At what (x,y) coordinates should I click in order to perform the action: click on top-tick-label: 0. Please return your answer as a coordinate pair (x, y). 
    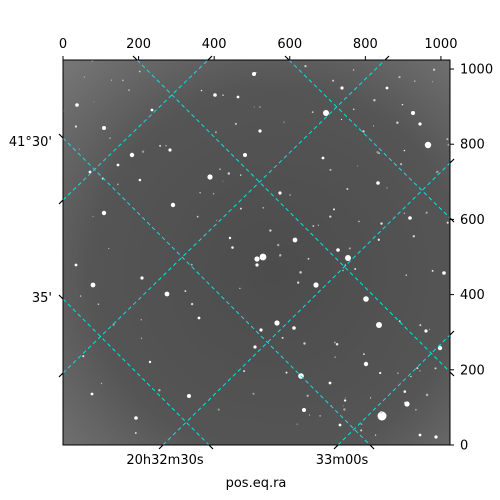
    Looking at the image, I should click on (63, 44).